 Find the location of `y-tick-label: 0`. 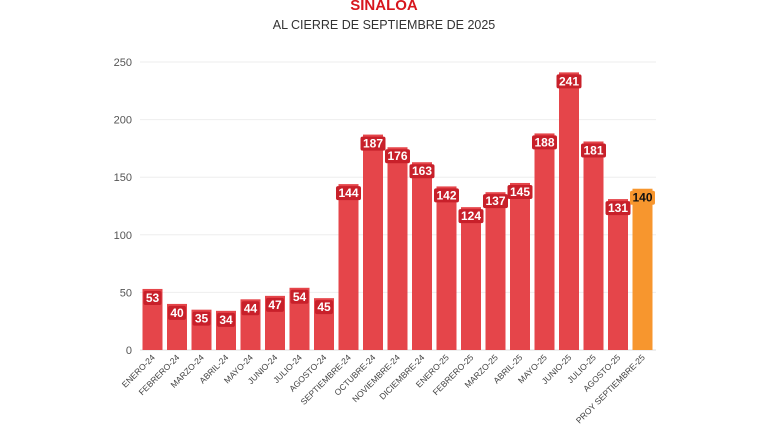

y-tick-label: 0 is located at coordinates (129, 351).